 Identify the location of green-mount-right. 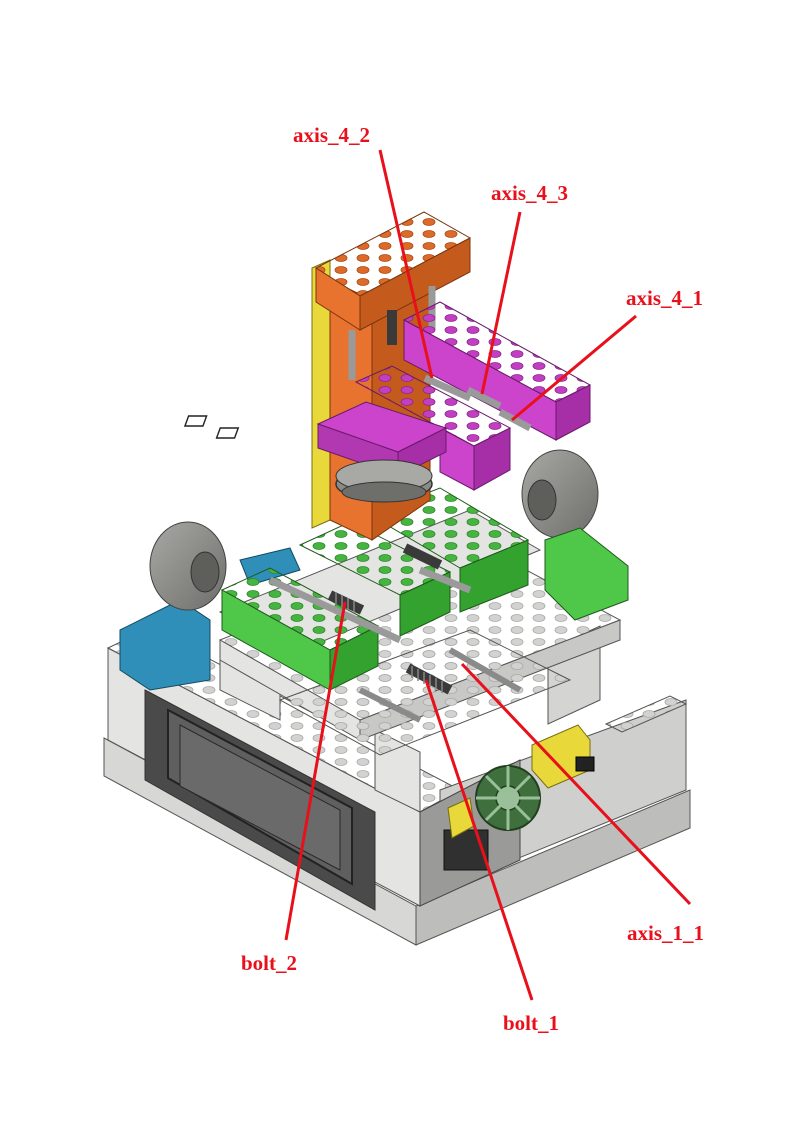
(586, 574).